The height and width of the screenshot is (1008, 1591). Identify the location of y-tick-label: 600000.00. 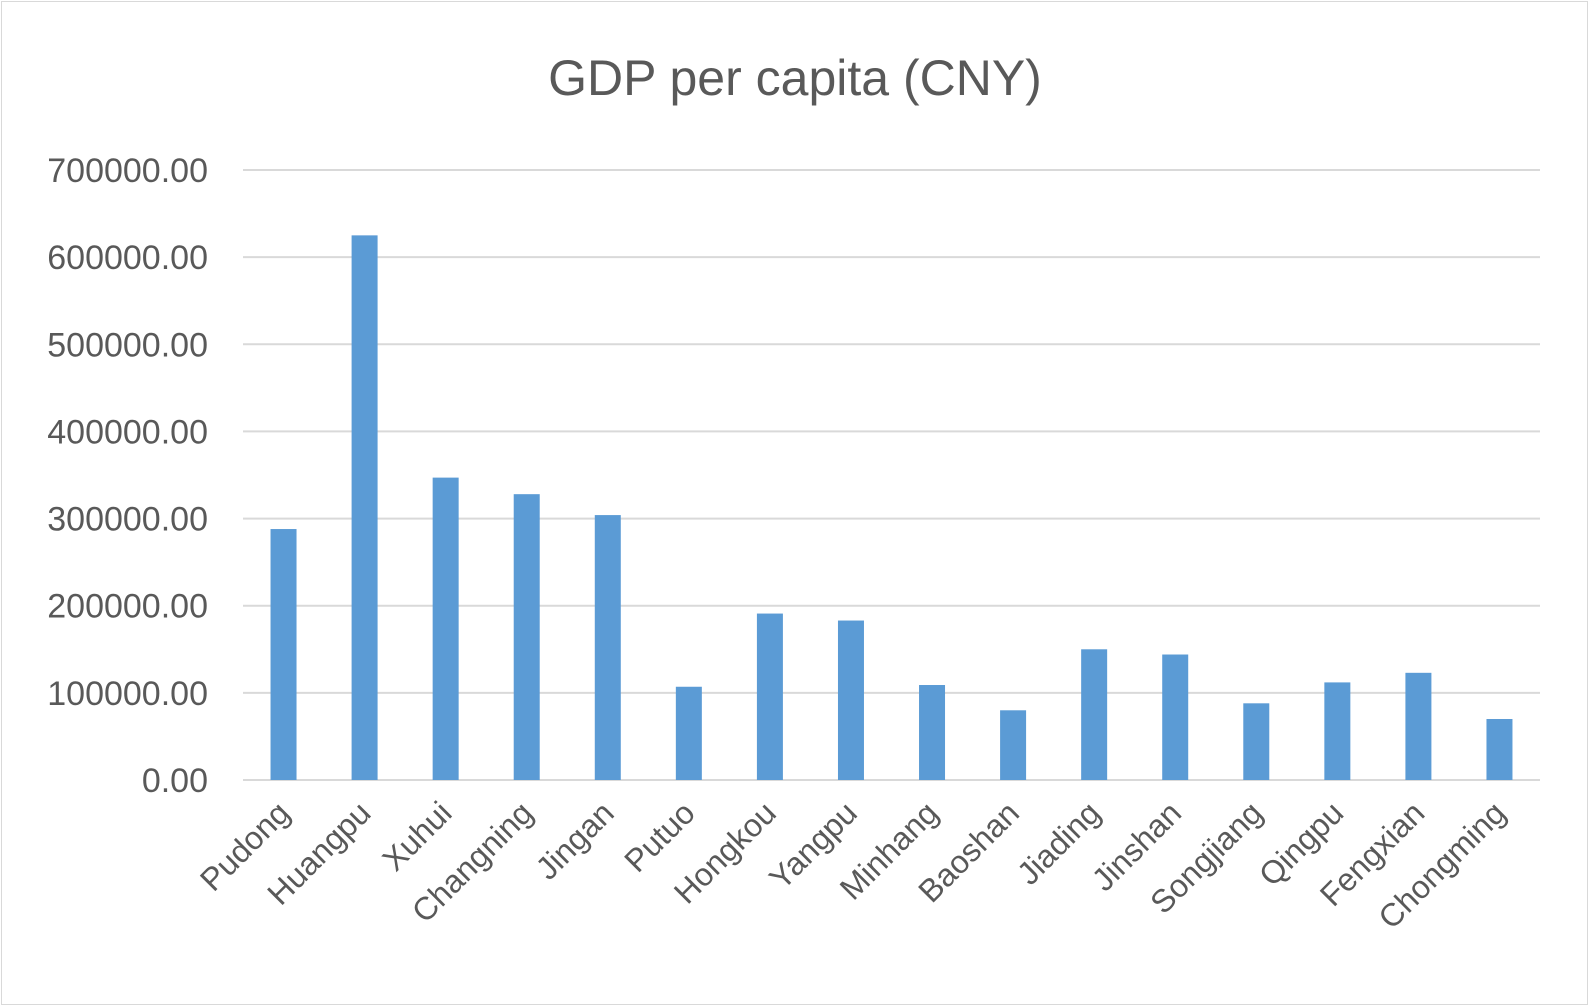
(127, 258).